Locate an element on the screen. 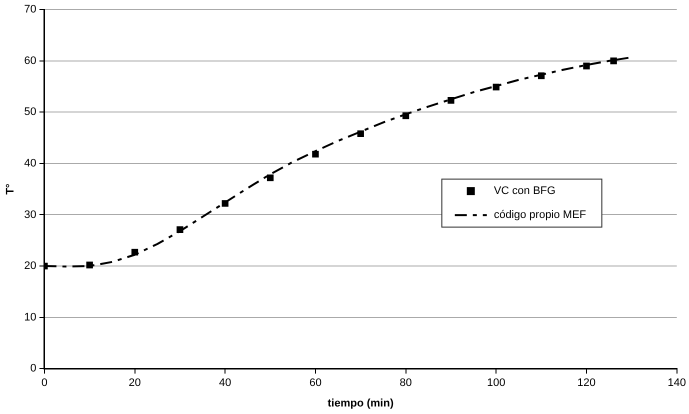 The width and height of the screenshot is (689, 414). x-tick-label: 0 is located at coordinates (44, 383).